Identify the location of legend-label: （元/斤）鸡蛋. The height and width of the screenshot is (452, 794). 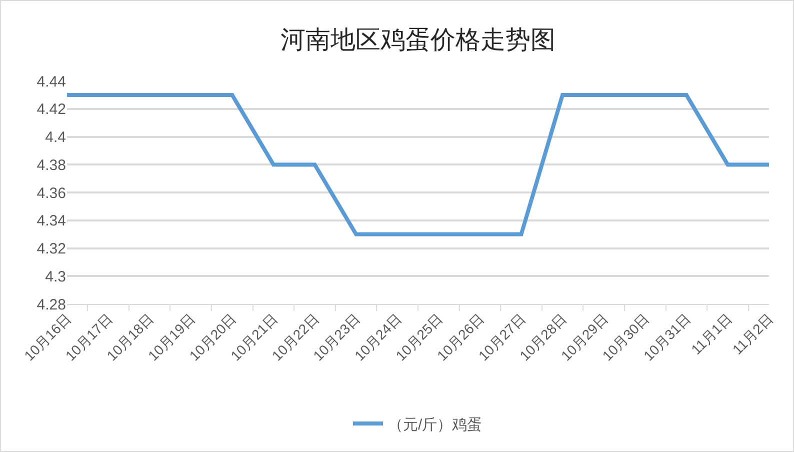
(435, 425).